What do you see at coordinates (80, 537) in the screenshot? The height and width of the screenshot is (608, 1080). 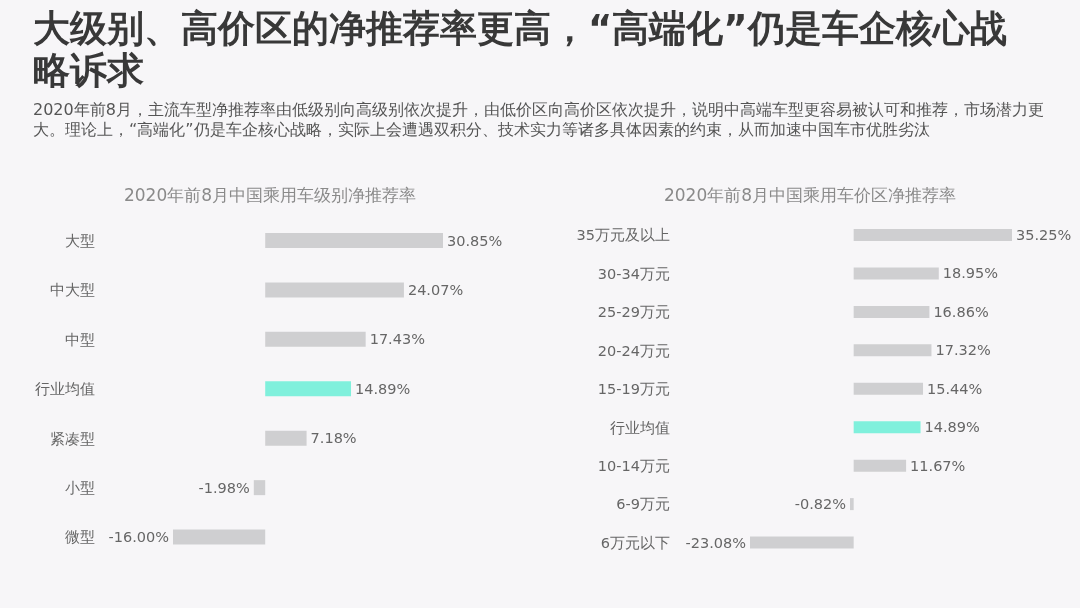 I see `y-tick-label: 微型` at bounding box center [80, 537].